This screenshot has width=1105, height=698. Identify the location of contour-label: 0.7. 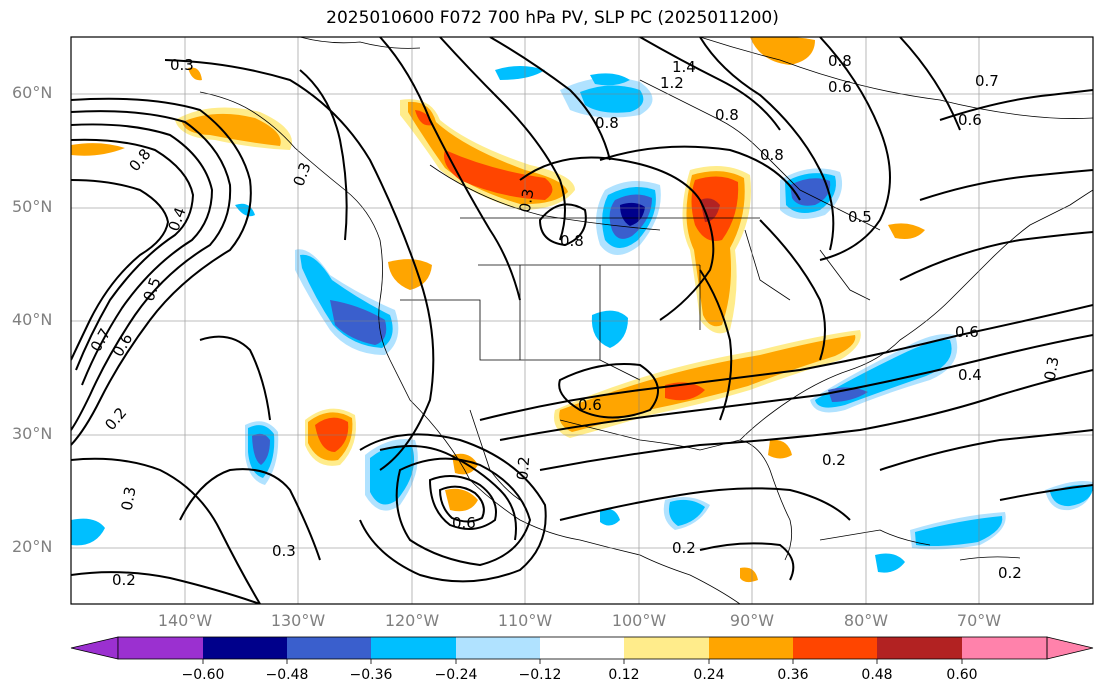
(987, 81).